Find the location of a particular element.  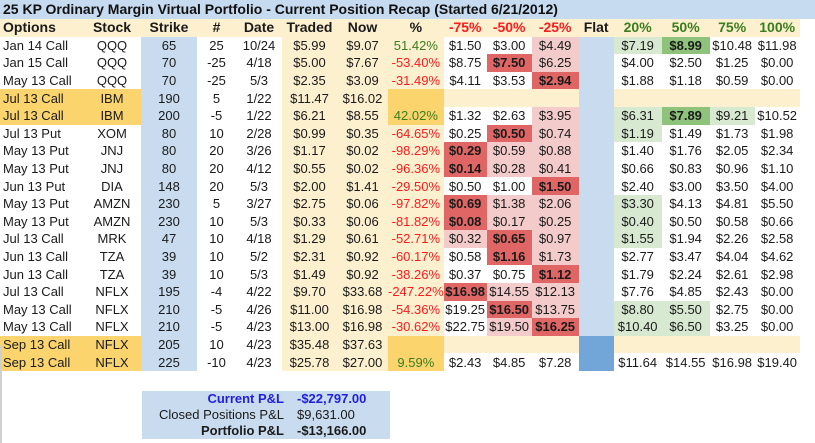

date-cell: 4/18 is located at coordinates (259, 239).